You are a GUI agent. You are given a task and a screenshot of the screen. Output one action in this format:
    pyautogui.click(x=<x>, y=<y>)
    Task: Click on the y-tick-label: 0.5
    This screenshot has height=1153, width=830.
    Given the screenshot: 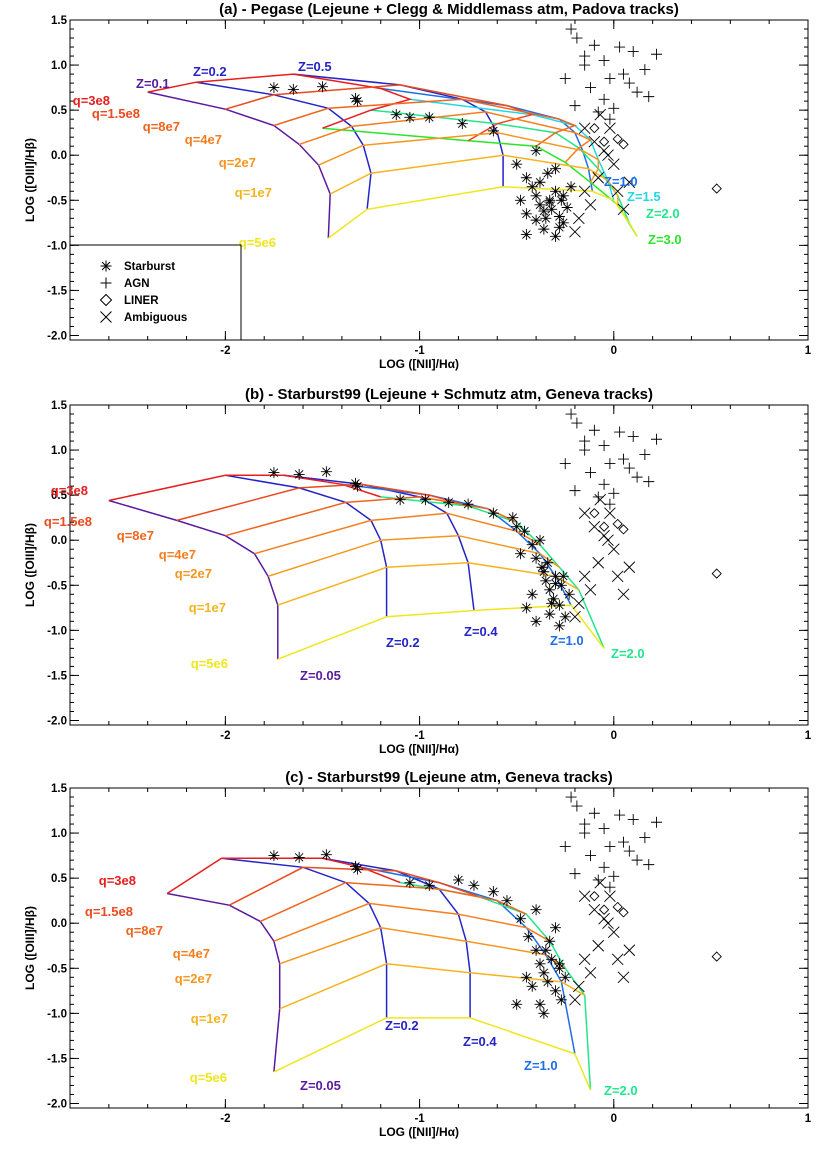 What is the action you would take?
    pyautogui.click(x=59, y=496)
    